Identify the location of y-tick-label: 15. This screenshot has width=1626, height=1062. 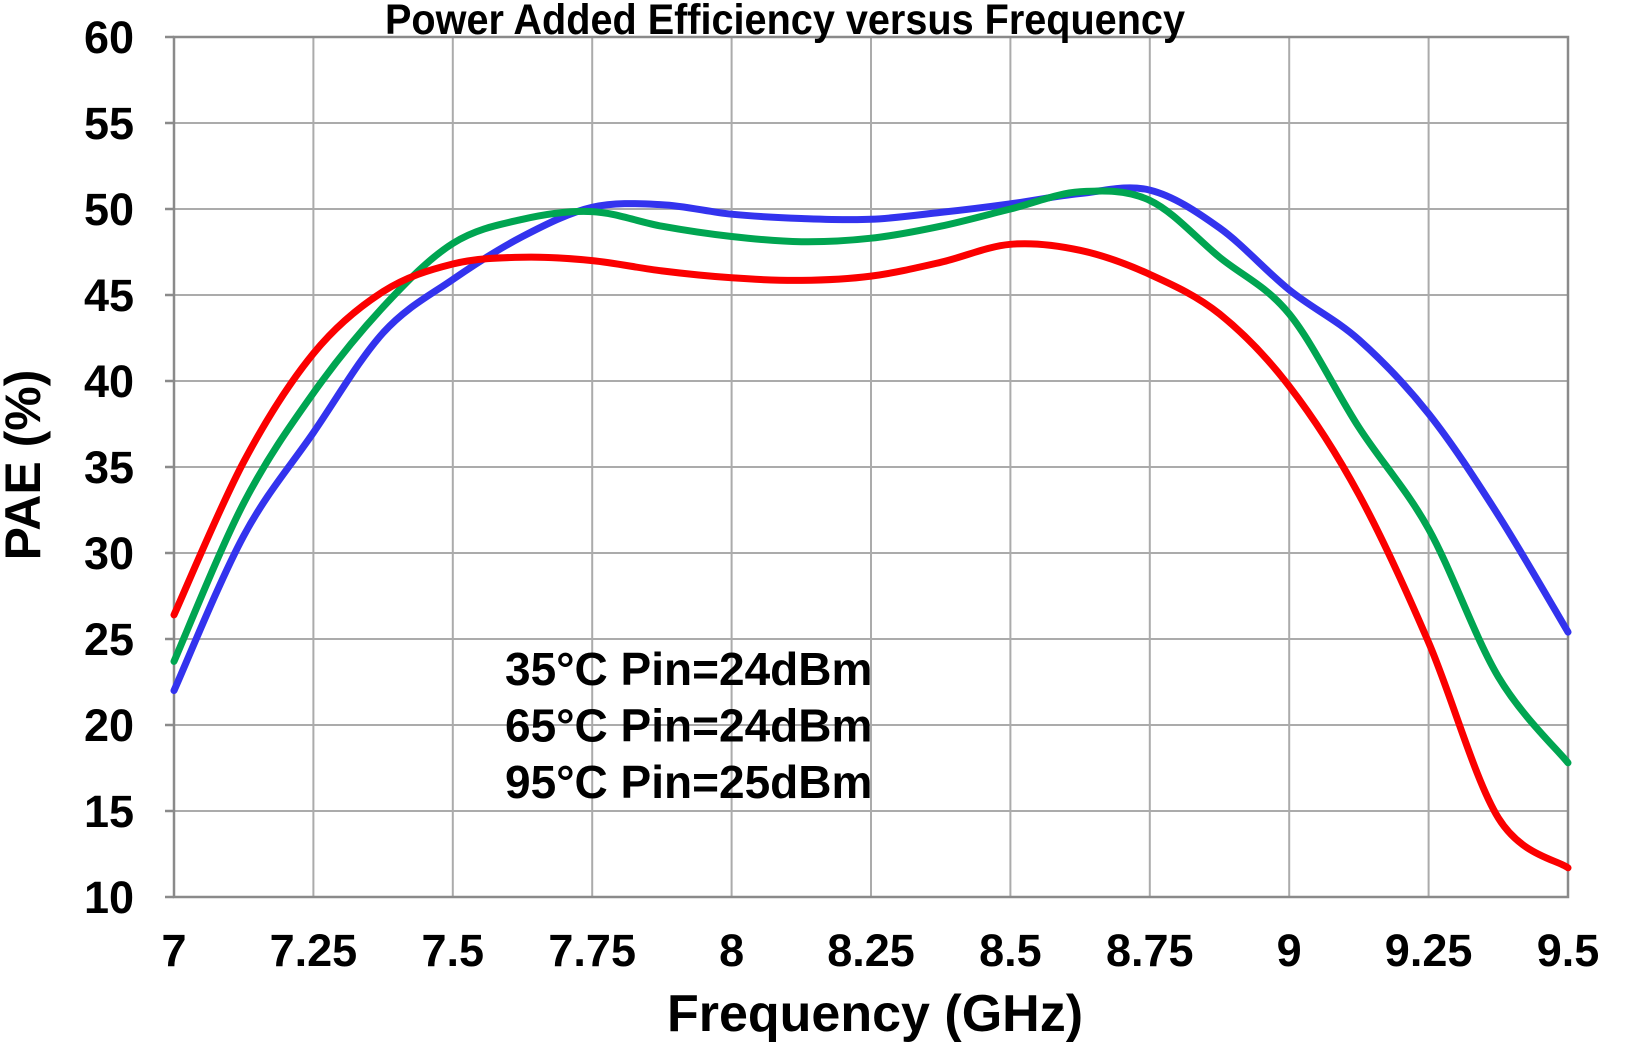
(109, 811).